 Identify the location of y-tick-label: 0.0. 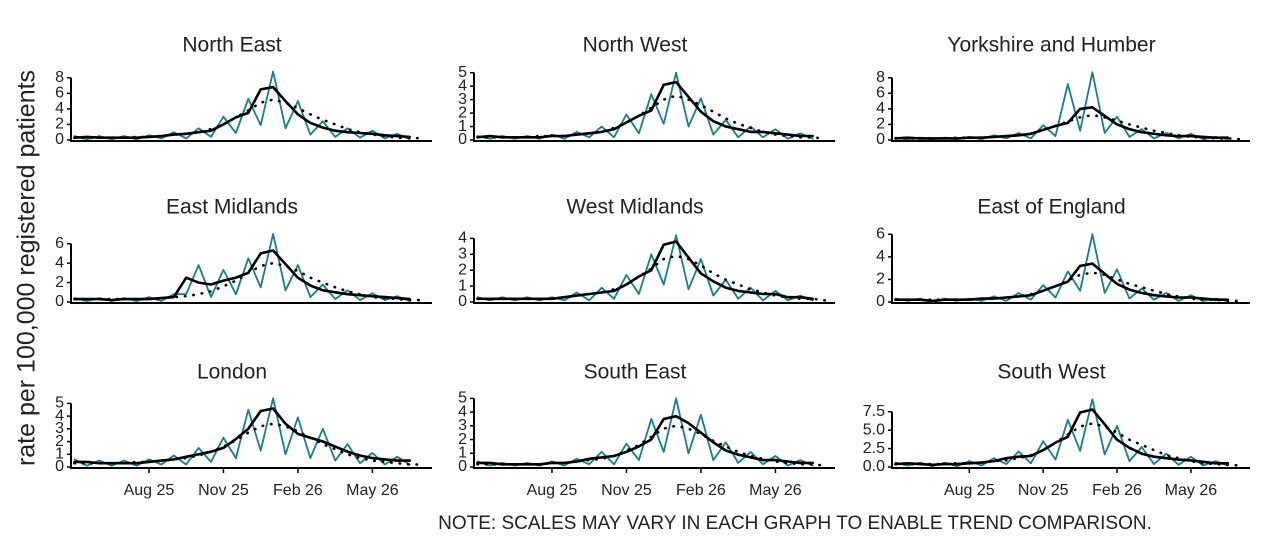
(874, 466).